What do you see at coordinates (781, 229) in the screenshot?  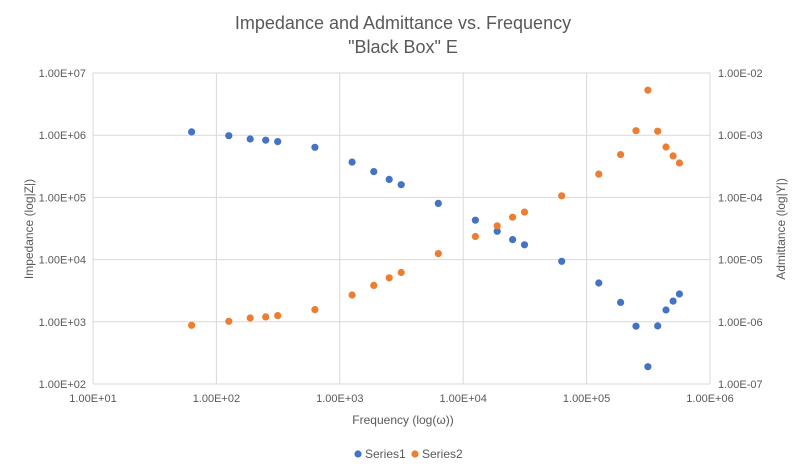 I see `y2-axis-title: Admittance (log|Y|)` at bounding box center [781, 229].